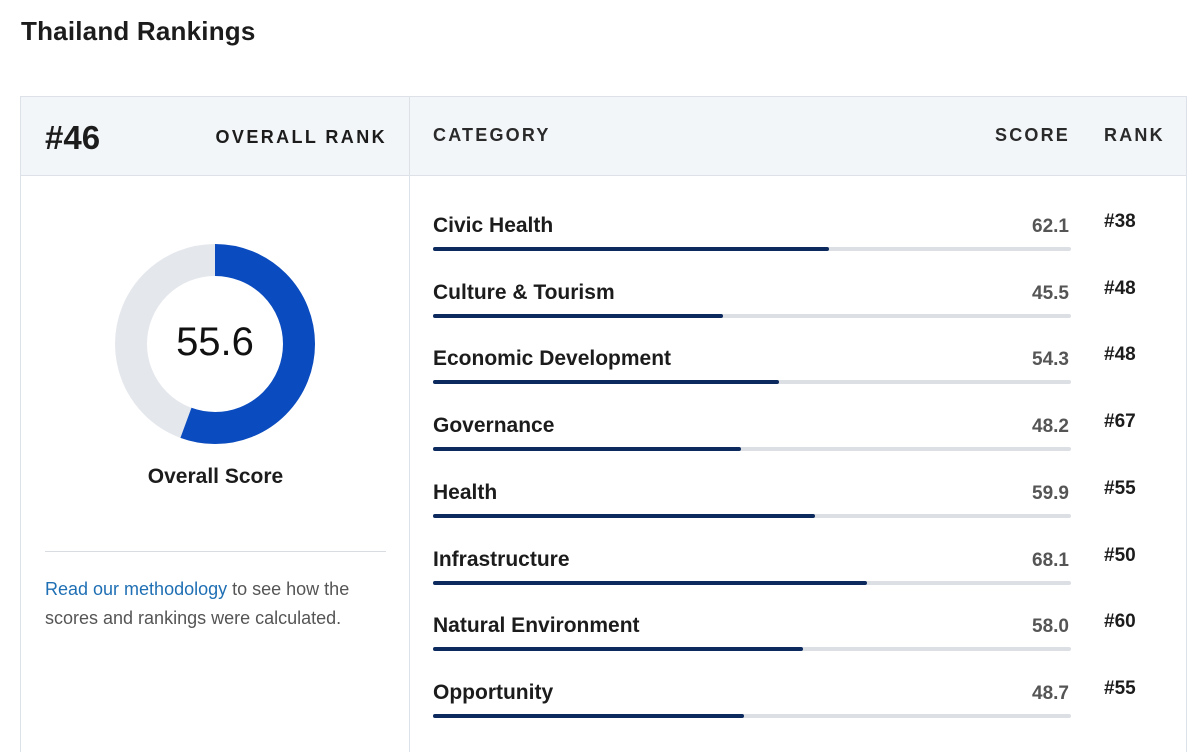  What do you see at coordinates (798, 509) in the screenshot?
I see `category-row: Health 59.9 #55` at bounding box center [798, 509].